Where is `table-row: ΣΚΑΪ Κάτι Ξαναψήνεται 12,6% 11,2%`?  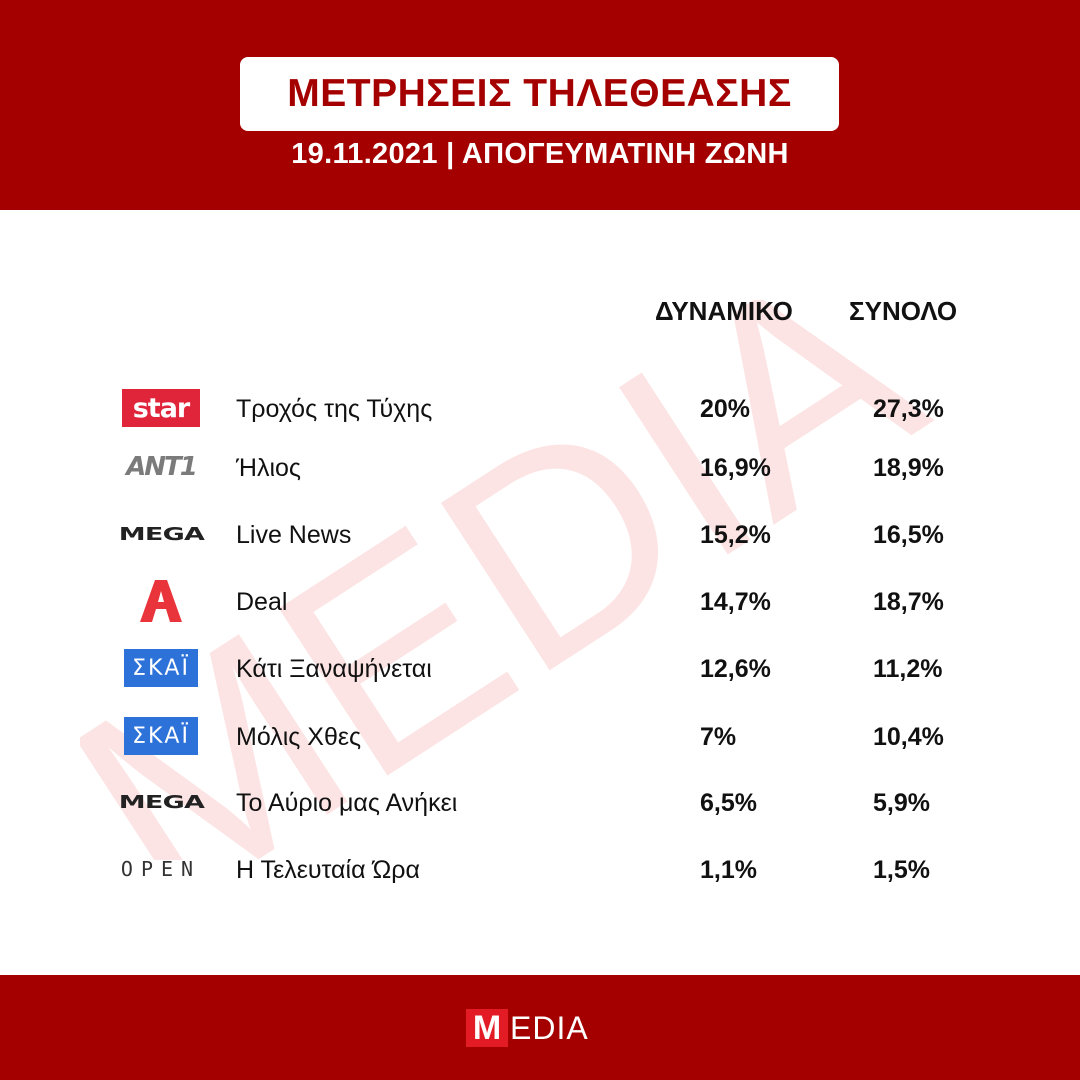
table-row: ΣΚΑΪ Κάτι Ξαναψήνεται 12,6% 11,2% is located at coordinates (540, 668).